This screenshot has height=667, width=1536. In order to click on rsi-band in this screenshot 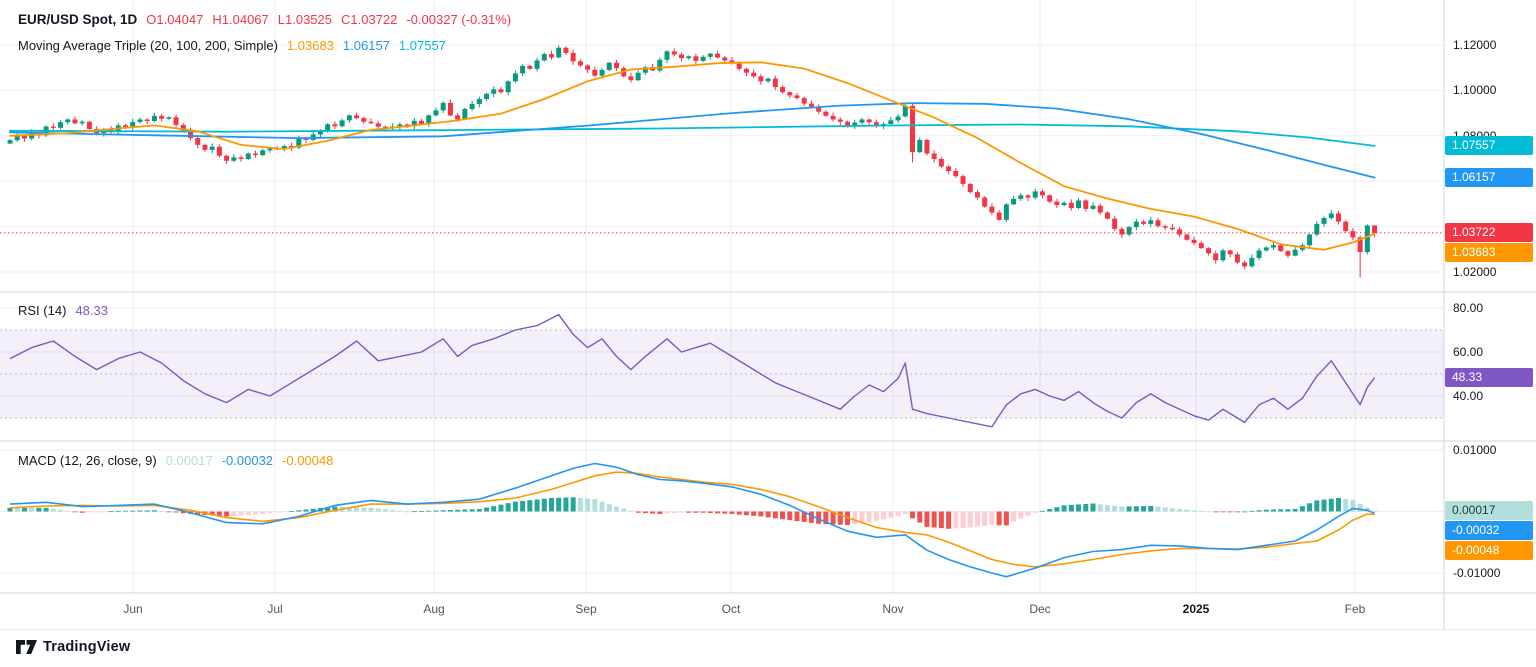, I will do `click(722, 374)`.